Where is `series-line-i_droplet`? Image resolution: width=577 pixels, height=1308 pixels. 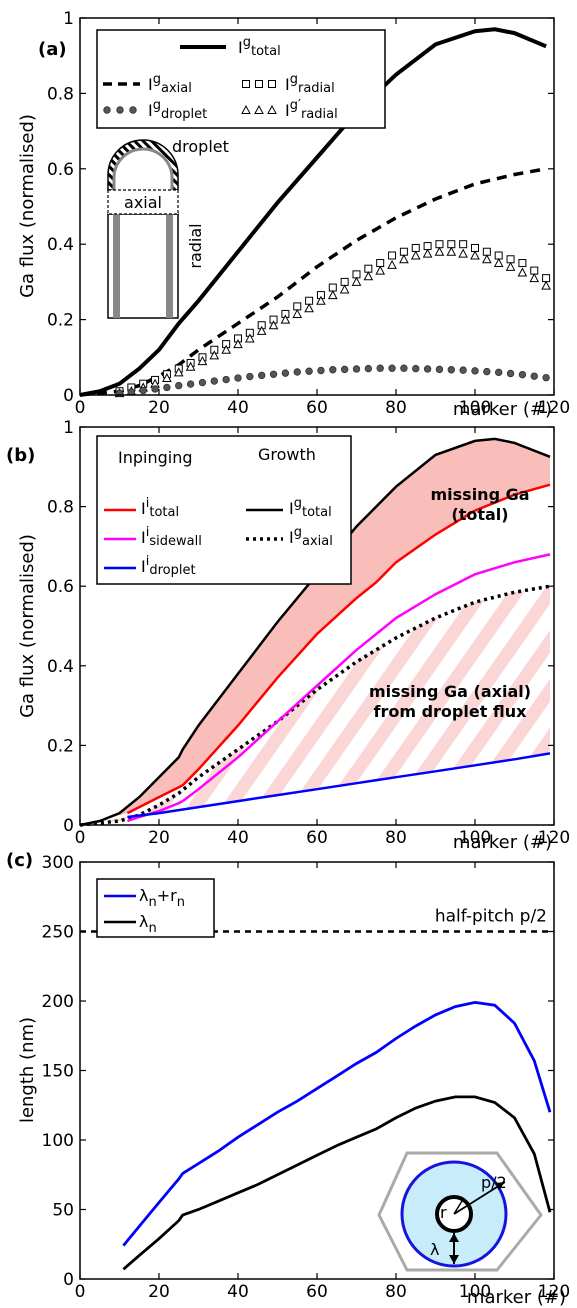 series-line-i_droplet is located at coordinates (339, 785).